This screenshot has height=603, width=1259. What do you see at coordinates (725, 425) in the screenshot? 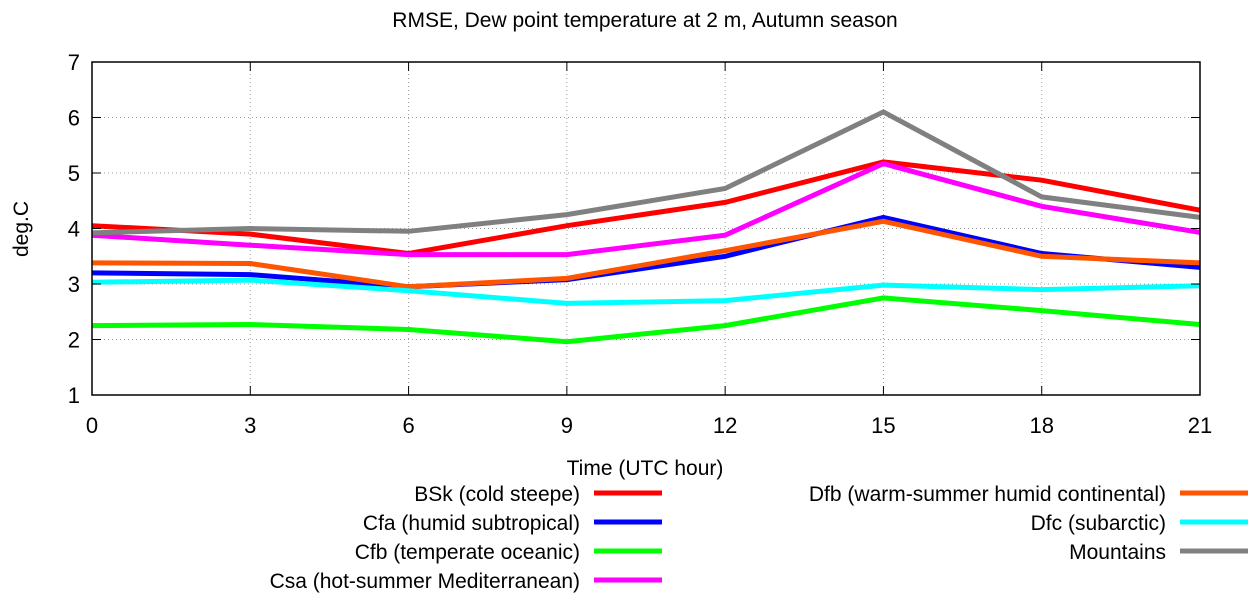
I see `x-tick-label: 12` at bounding box center [725, 425].